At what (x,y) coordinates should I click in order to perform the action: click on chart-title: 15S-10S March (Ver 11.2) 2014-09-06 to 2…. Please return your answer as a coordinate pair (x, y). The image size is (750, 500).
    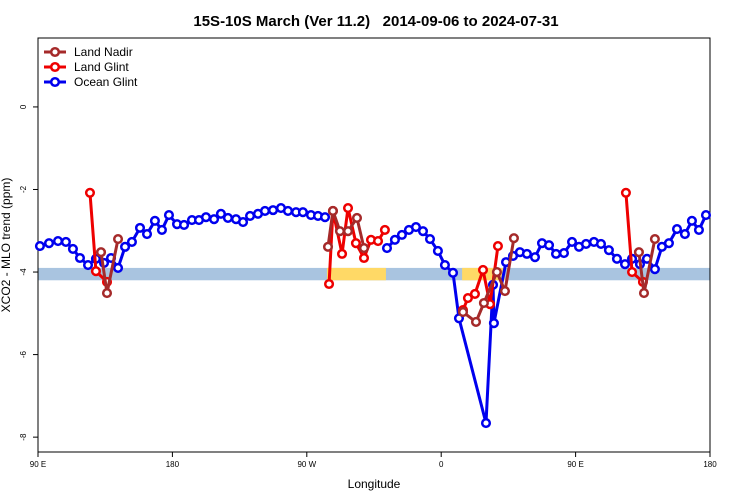
    Looking at the image, I should click on (375, 21).